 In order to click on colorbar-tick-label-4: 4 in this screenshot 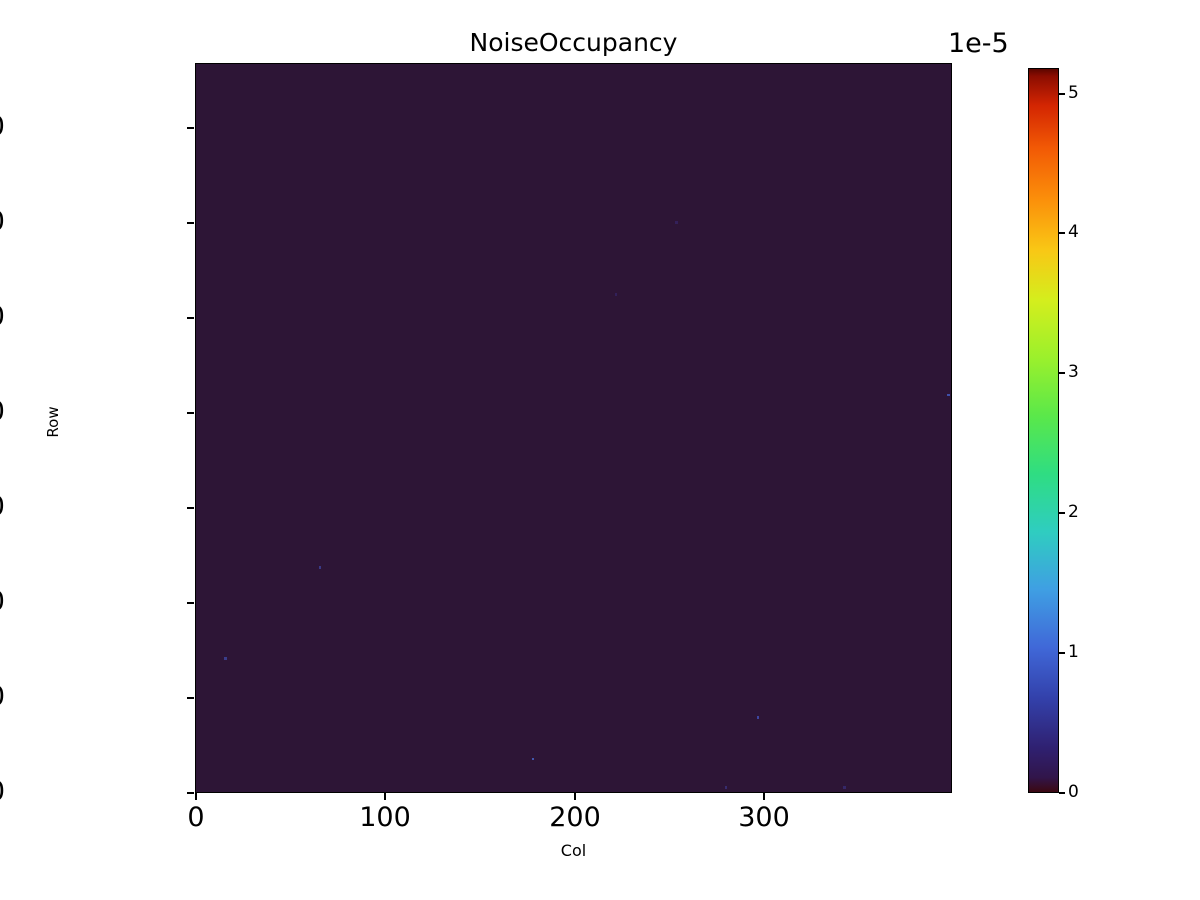, I will do `click(1073, 232)`.